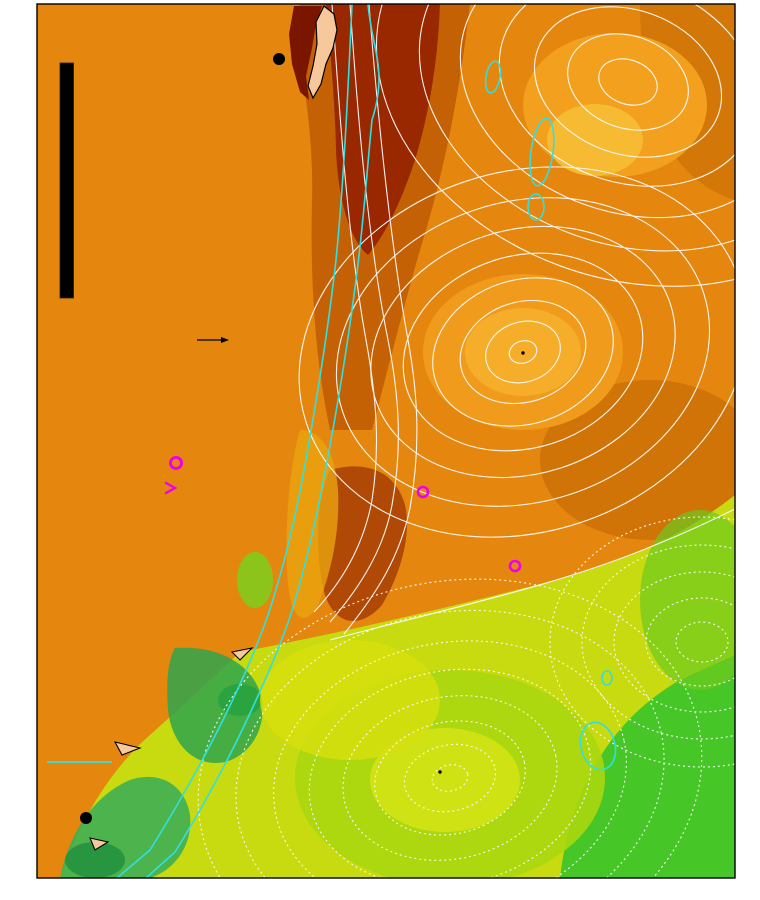 The image size is (760, 900). I want to click on warm-eddy-contours, so click(555, 145).